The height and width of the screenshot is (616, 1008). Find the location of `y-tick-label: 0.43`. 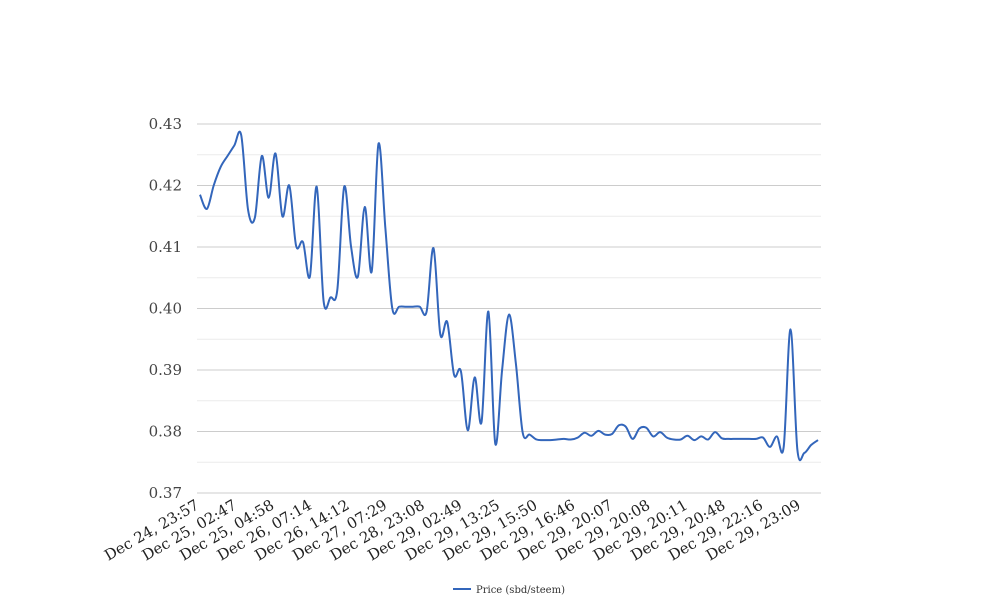

y-tick-label: 0.43 is located at coordinates (165, 124).